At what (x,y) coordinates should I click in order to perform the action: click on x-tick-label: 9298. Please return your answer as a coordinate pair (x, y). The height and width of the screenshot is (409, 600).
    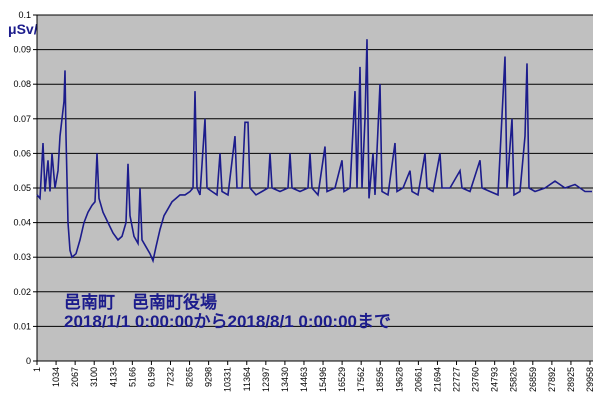
    Looking at the image, I should click on (209, 377).